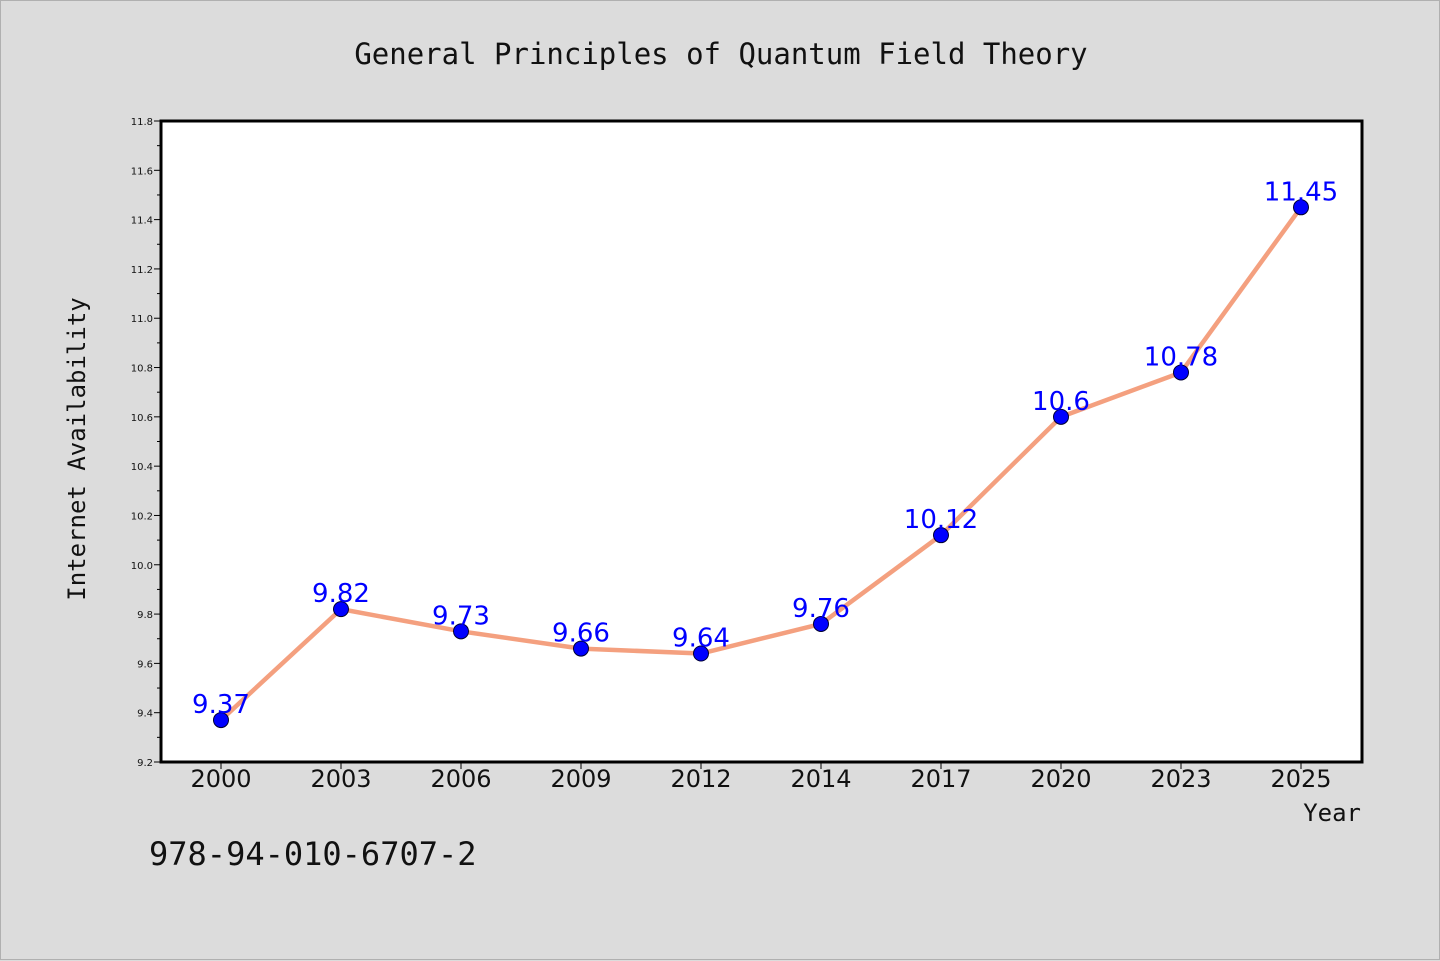 The width and height of the screenshot is (1440, 961). I want to click on y-tick-label: 11.4, so click(142, 221).